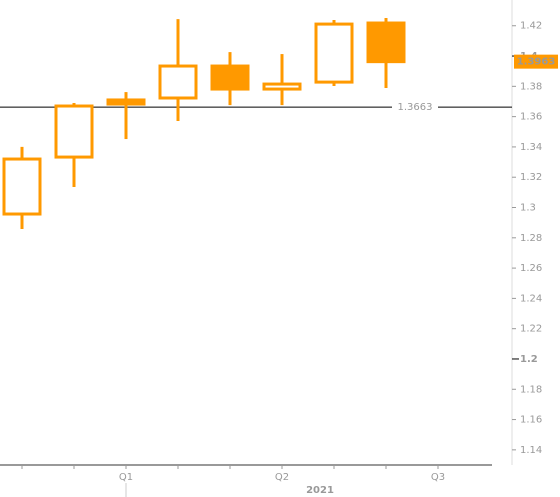  What do you see at coordinates (528, 208) in the screenshot?
I see `y-tick-label: 1.3` at bounding box center [528, 208].